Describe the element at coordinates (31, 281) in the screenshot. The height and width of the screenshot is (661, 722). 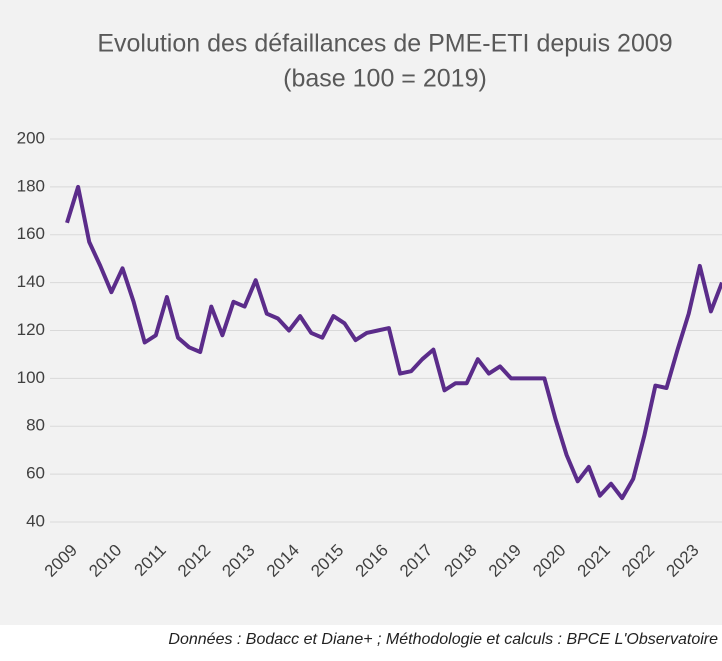
I see `y-tick-label: 140` at that location.